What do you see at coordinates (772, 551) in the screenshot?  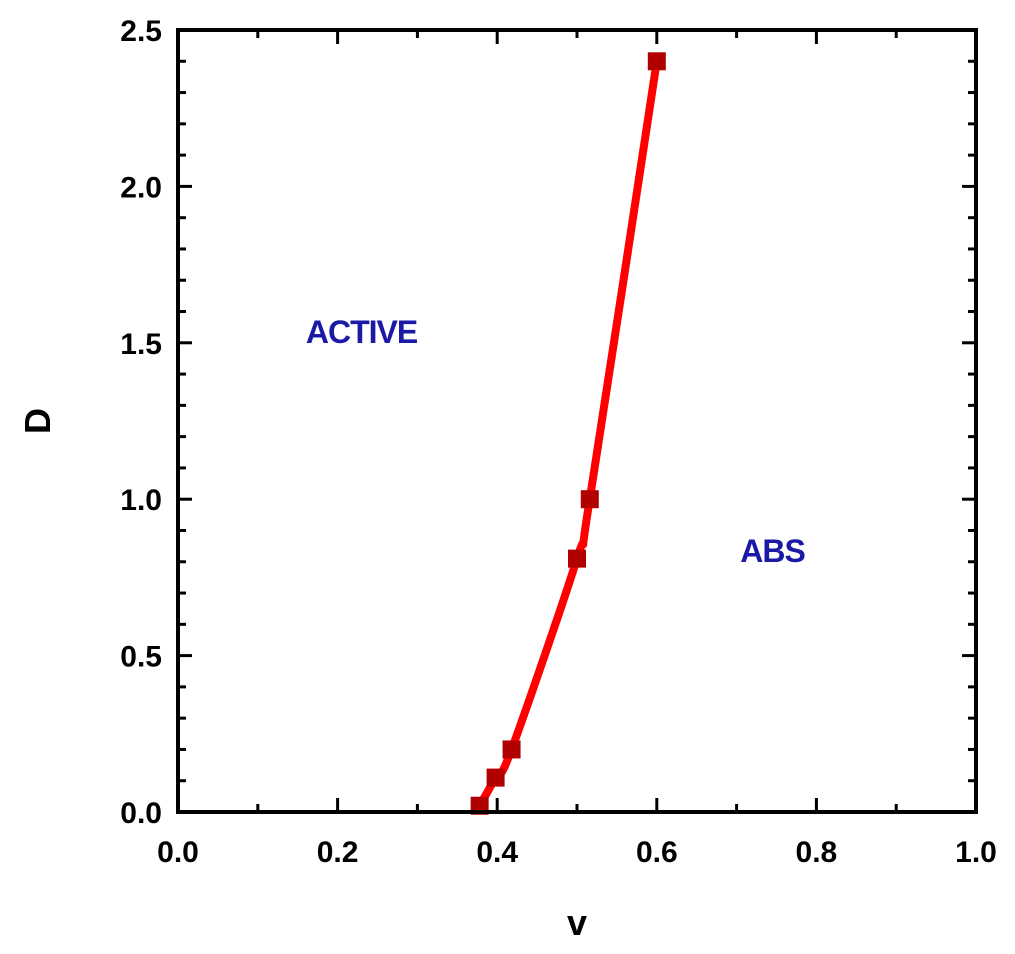 I see `region-label-abs: ABS` at bounding box center [772, 551].